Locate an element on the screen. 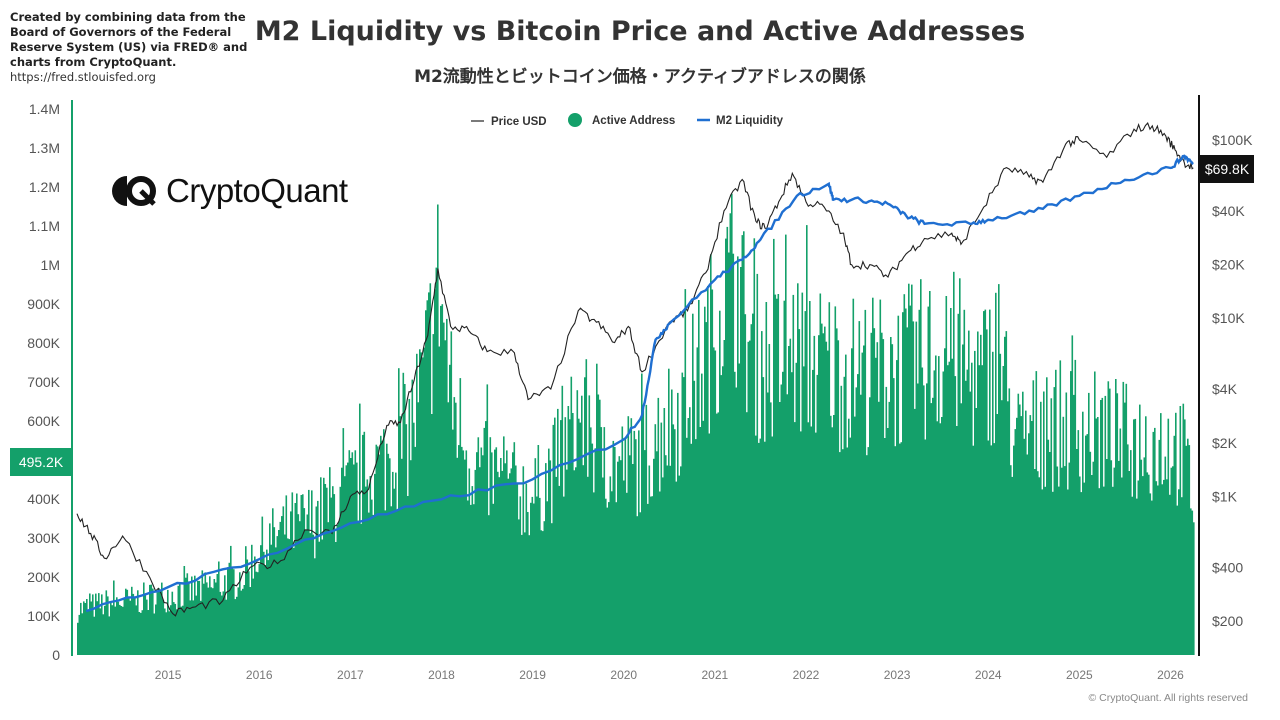 Image resolution: width=1280 pixels, height=720 pixels. credit-url: https://fred.stlouisfed.org is located at coordinates (83, 77).